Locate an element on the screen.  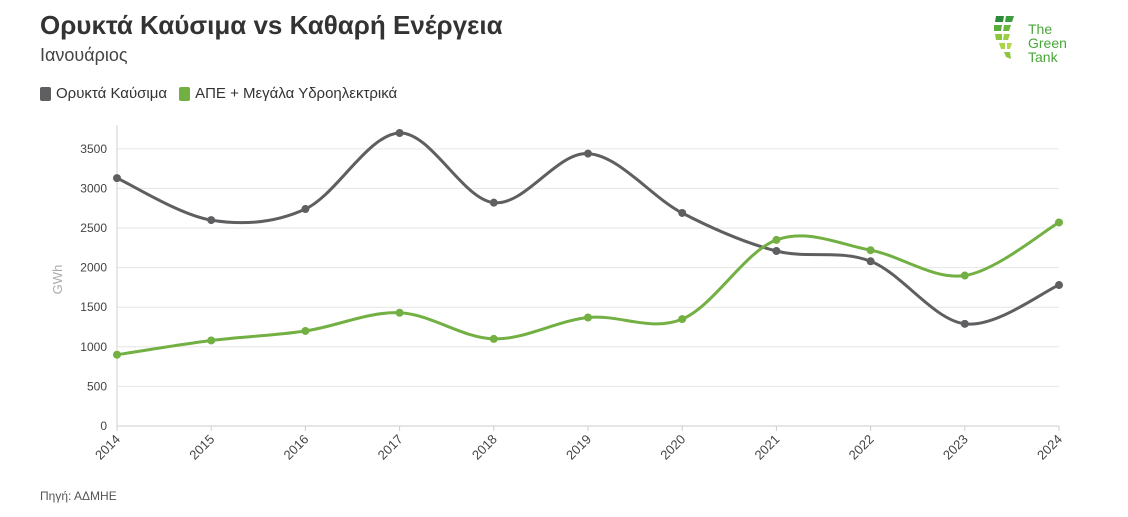
data-point-0-2019 is located at coordinates (588, 153).